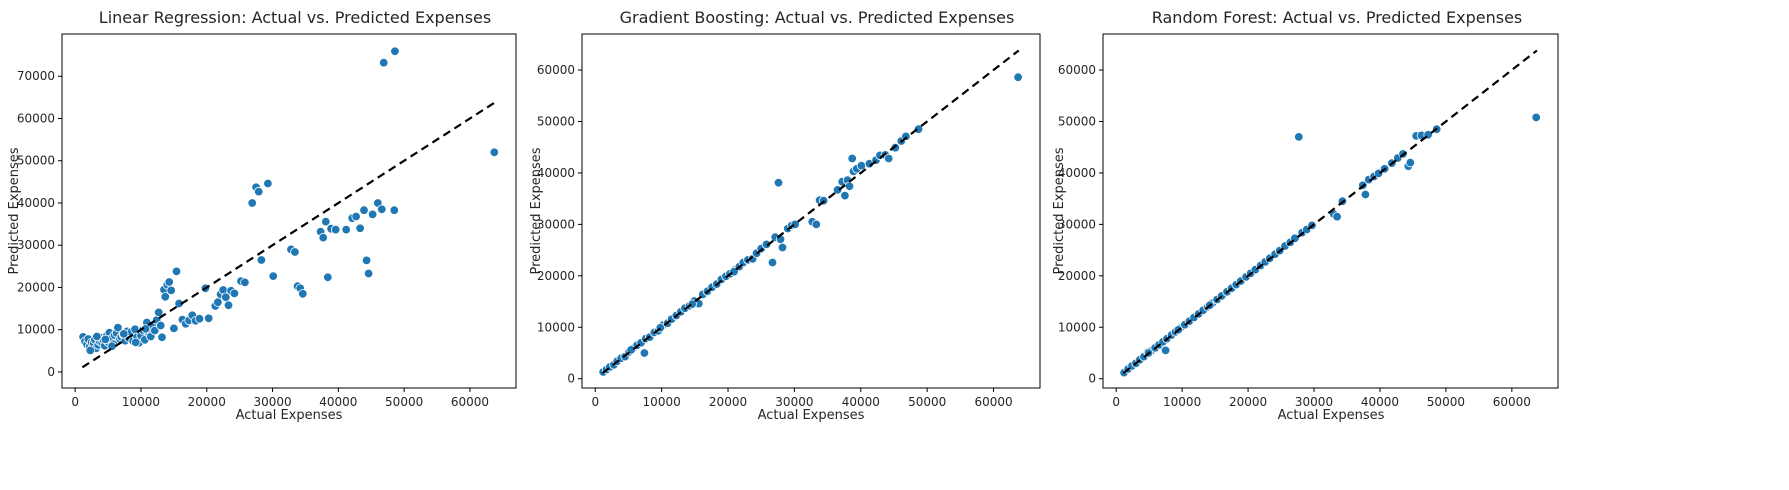  Describe the element at coordinates (288, 235) in the screenshot. I see `reference-line` at that location.